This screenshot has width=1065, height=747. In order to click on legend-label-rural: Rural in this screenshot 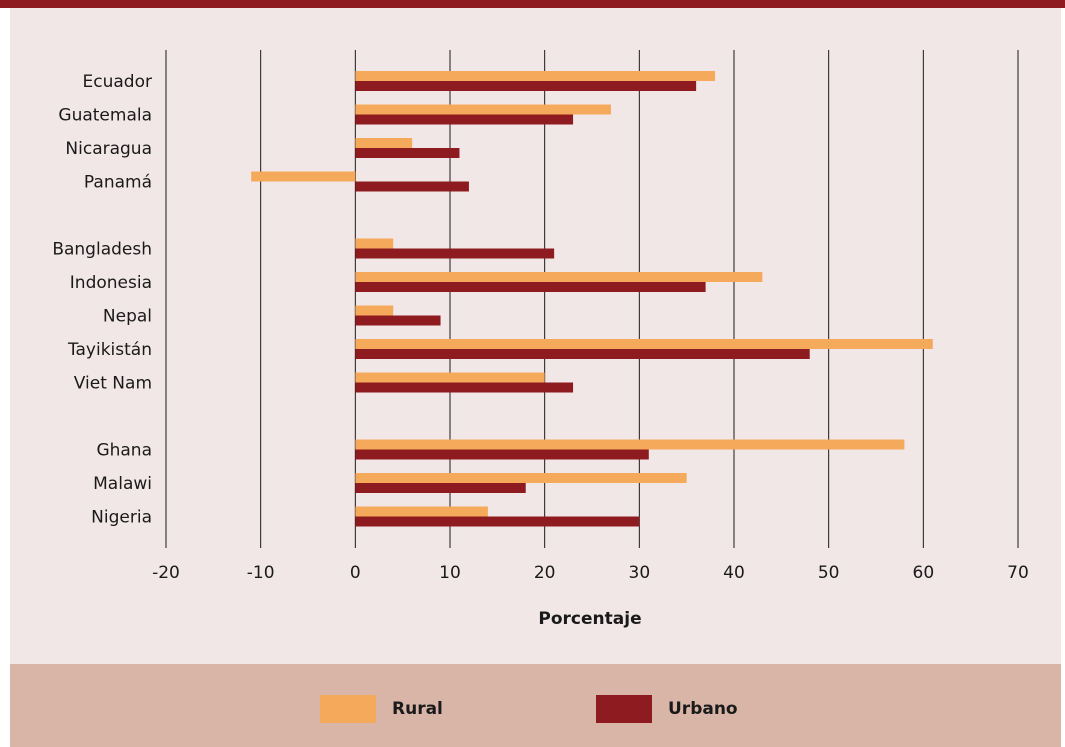, I will do `click(417, 709)`.